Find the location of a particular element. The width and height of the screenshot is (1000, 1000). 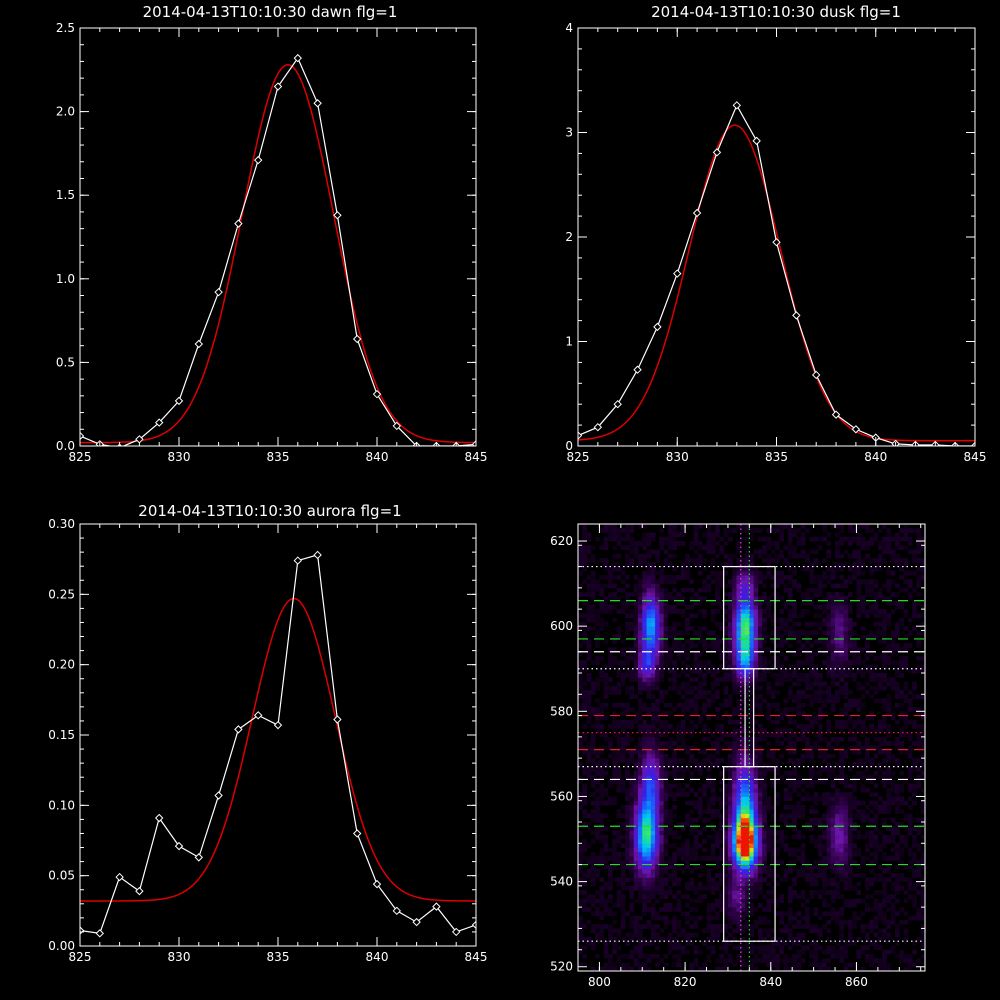

aurora-data-point is located at coordinates (199, 857).